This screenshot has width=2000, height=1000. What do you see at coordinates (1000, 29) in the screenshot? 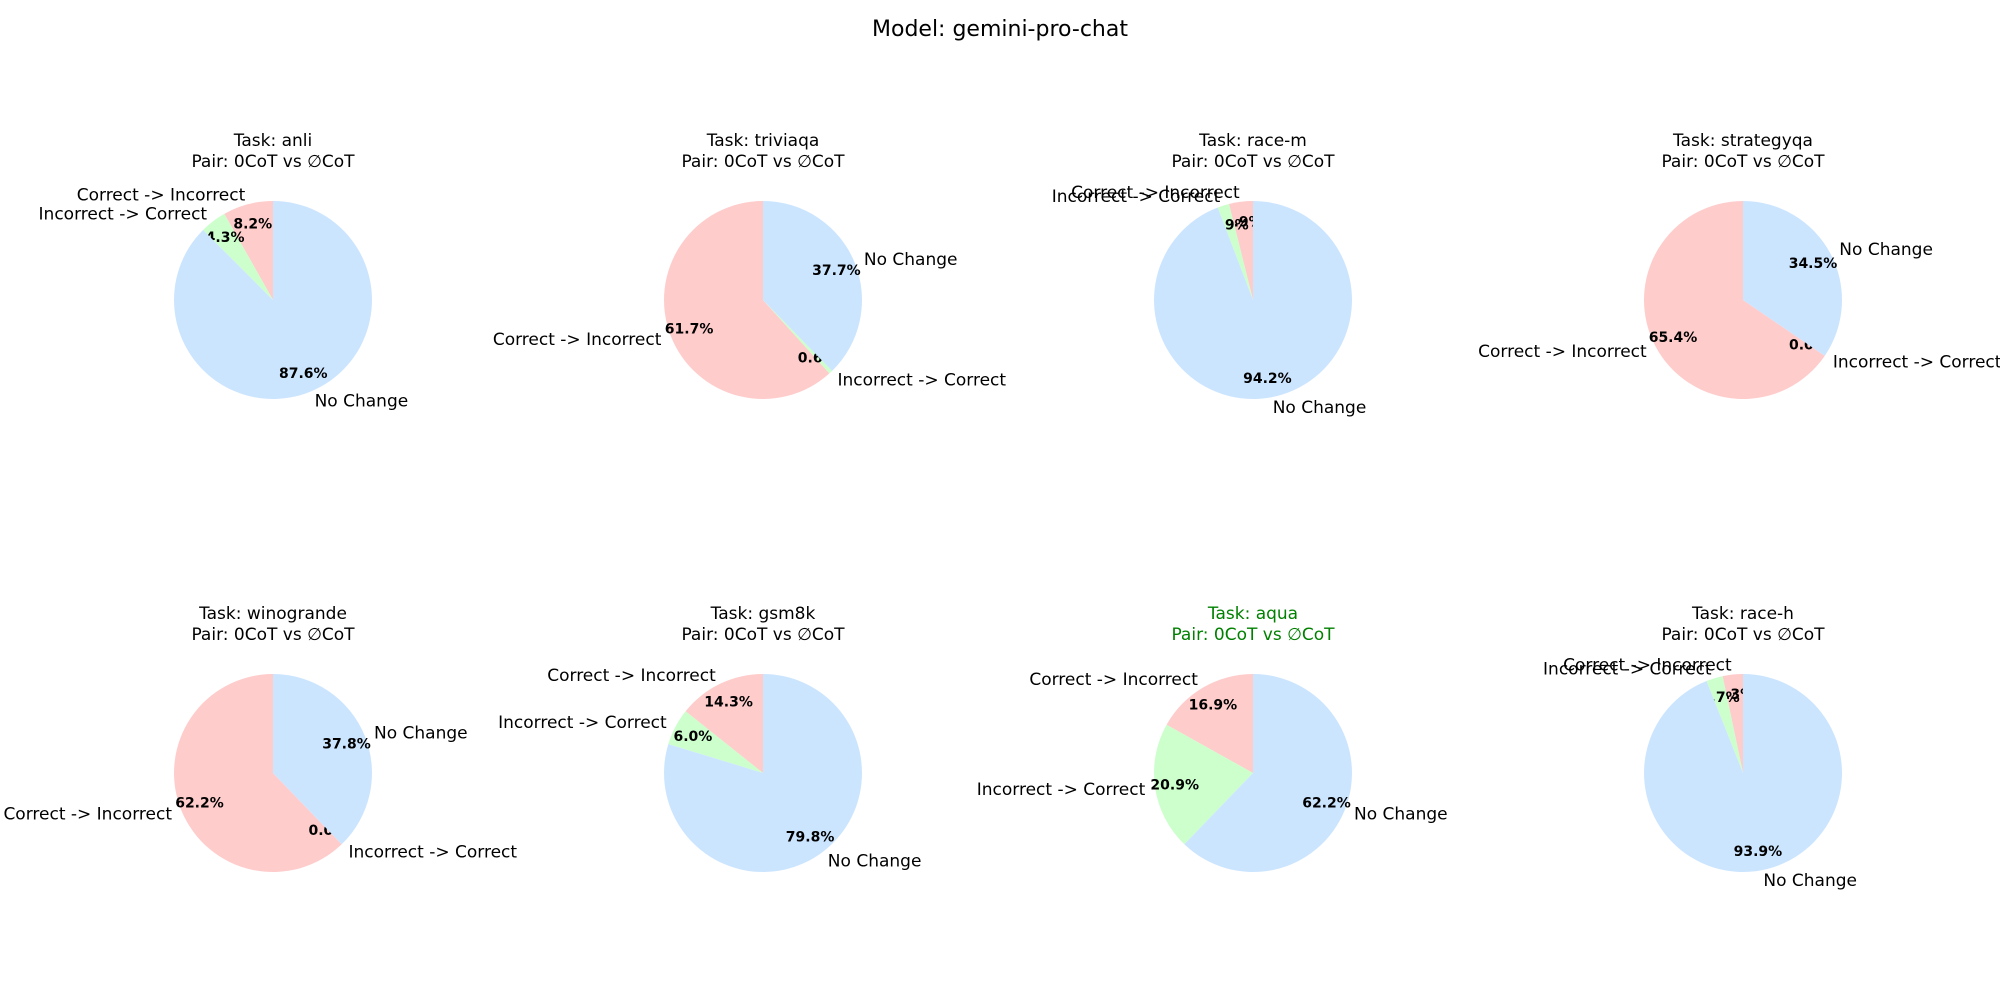
I see `figure-title: Model: gemini-pro-chat` at bounding box center [1000, 29].